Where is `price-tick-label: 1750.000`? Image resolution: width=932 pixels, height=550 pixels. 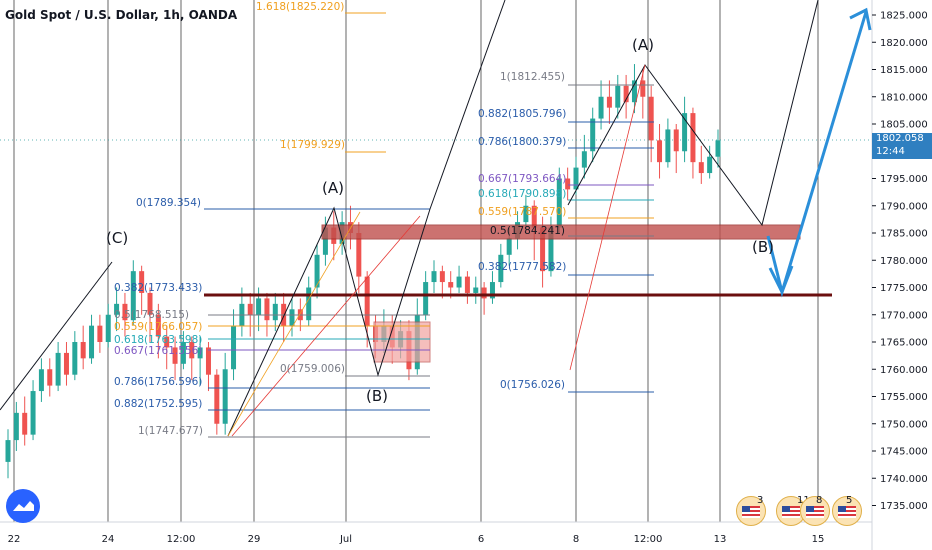 price-tick-label: 1750.000 is located at coordinates (904, 424).